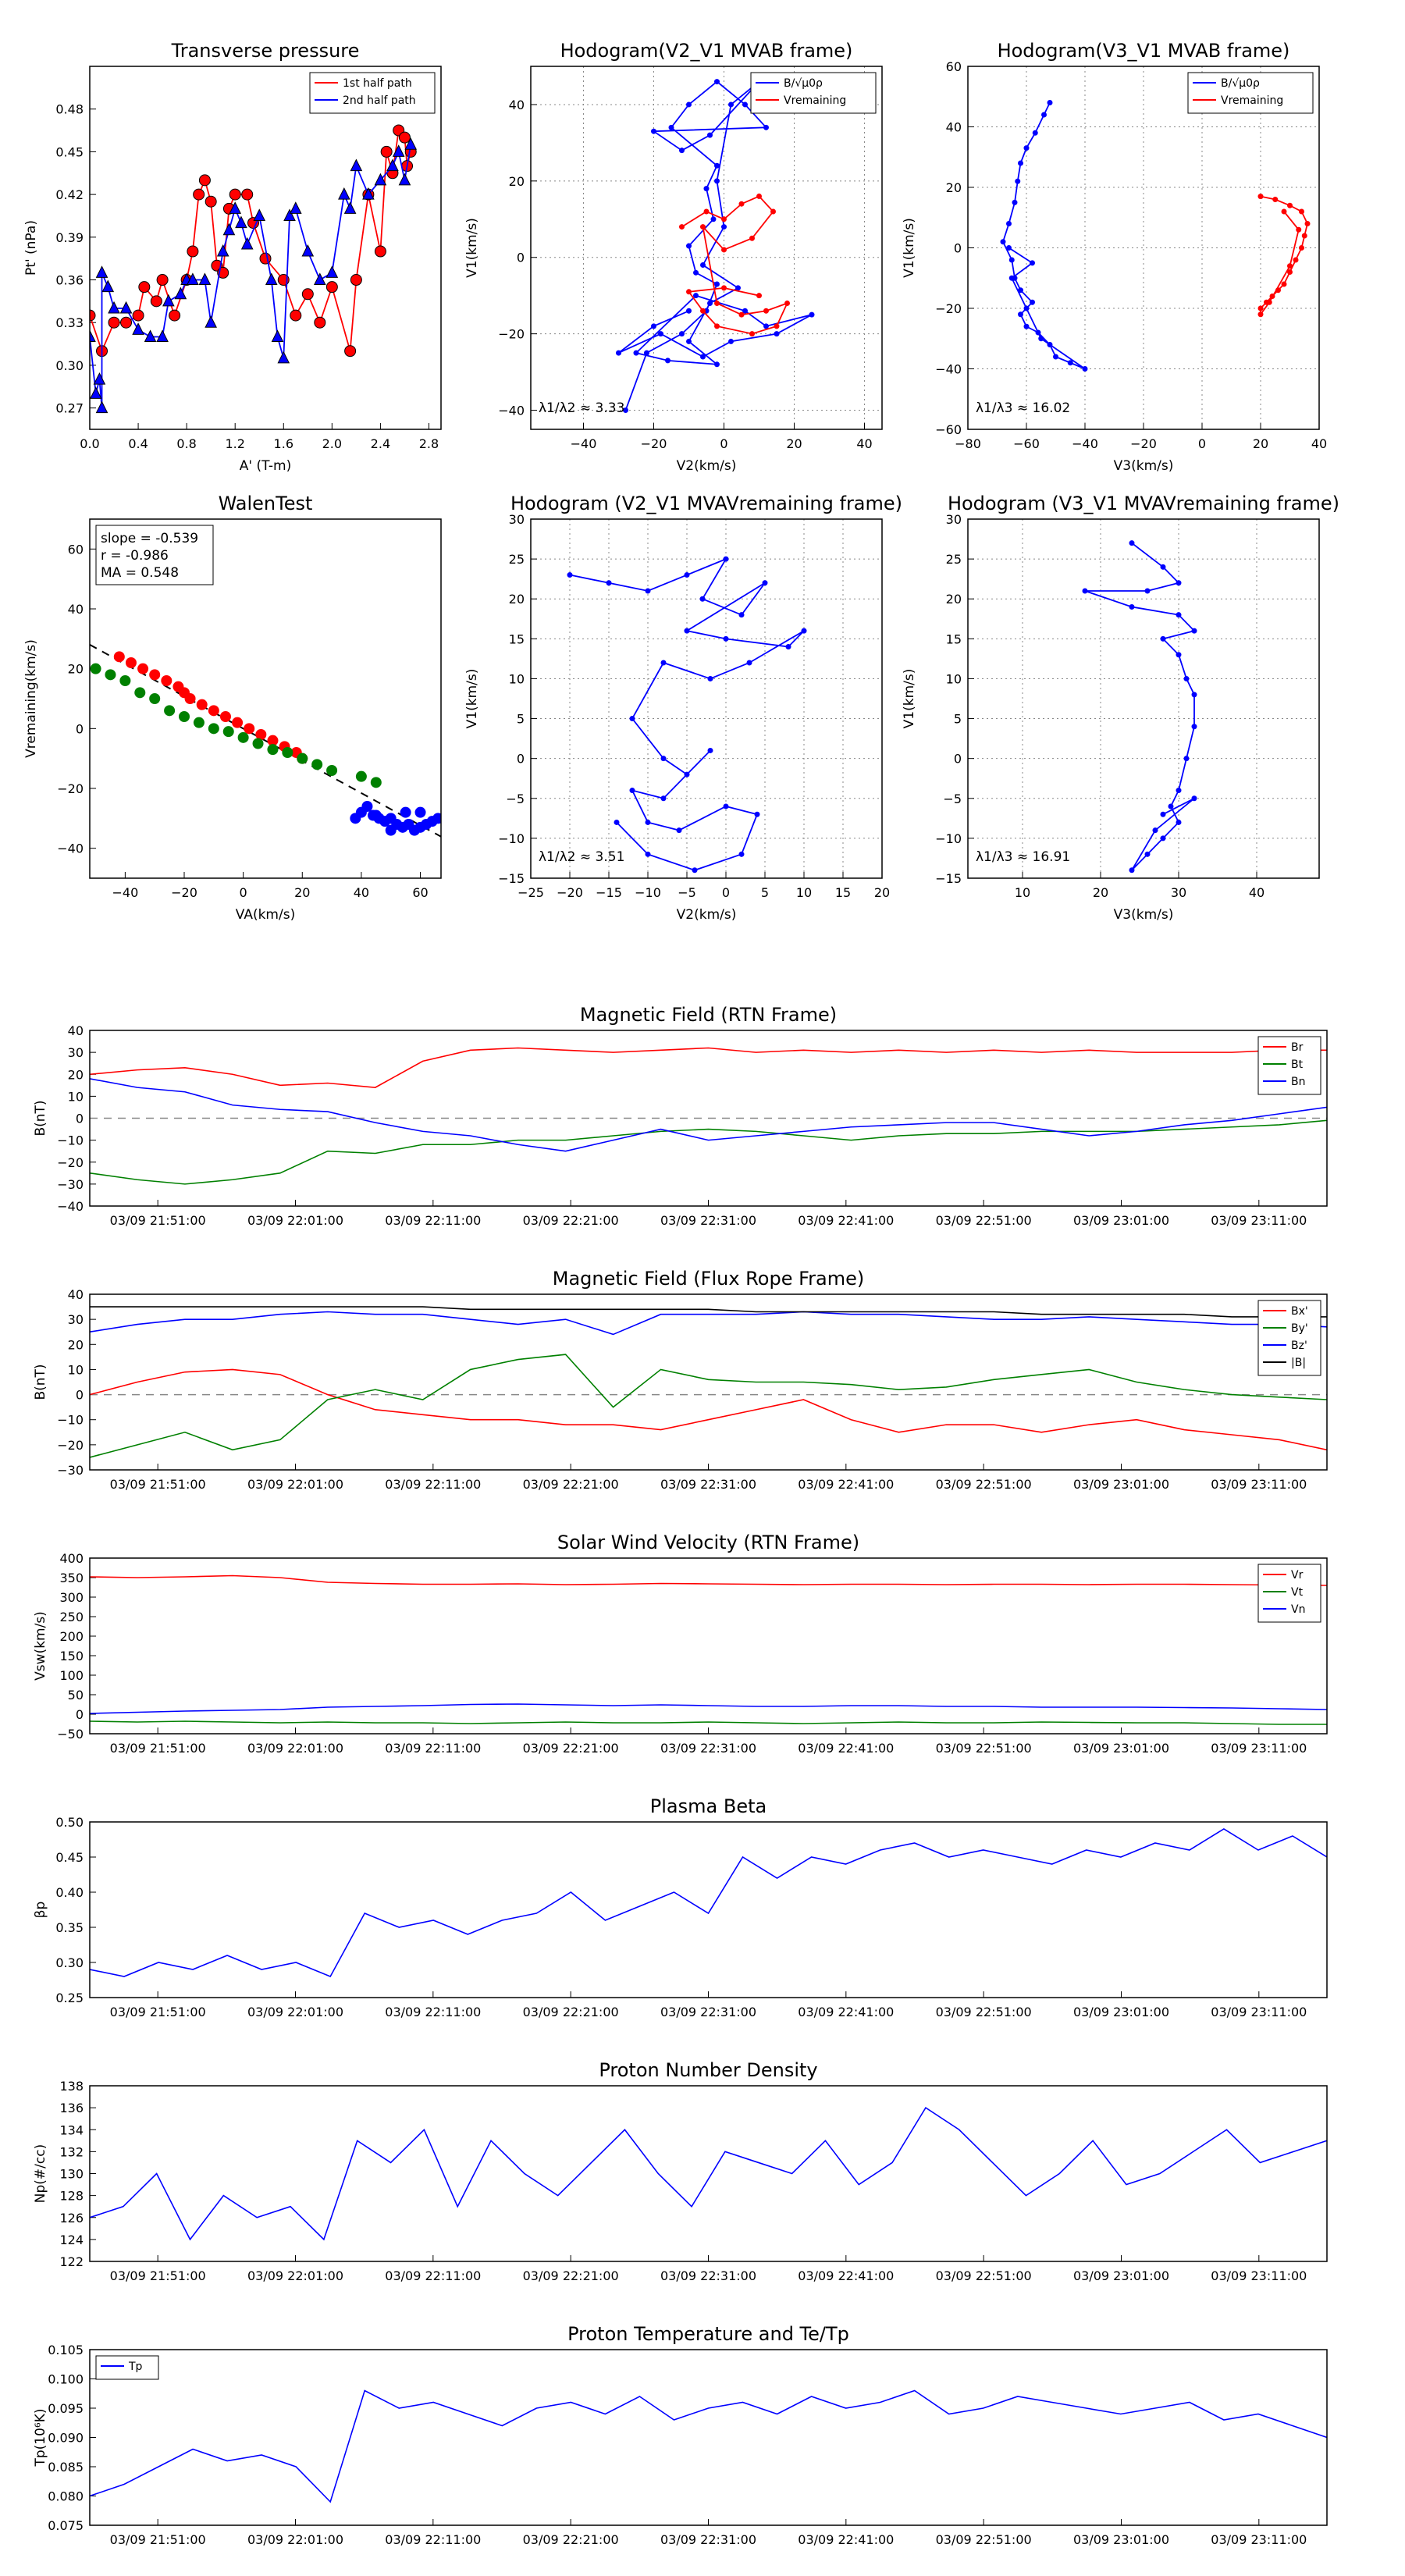 This screenshot has height=2576, width=1405. I want to click on y-tick-label: 0.35, so click(69, 1927).